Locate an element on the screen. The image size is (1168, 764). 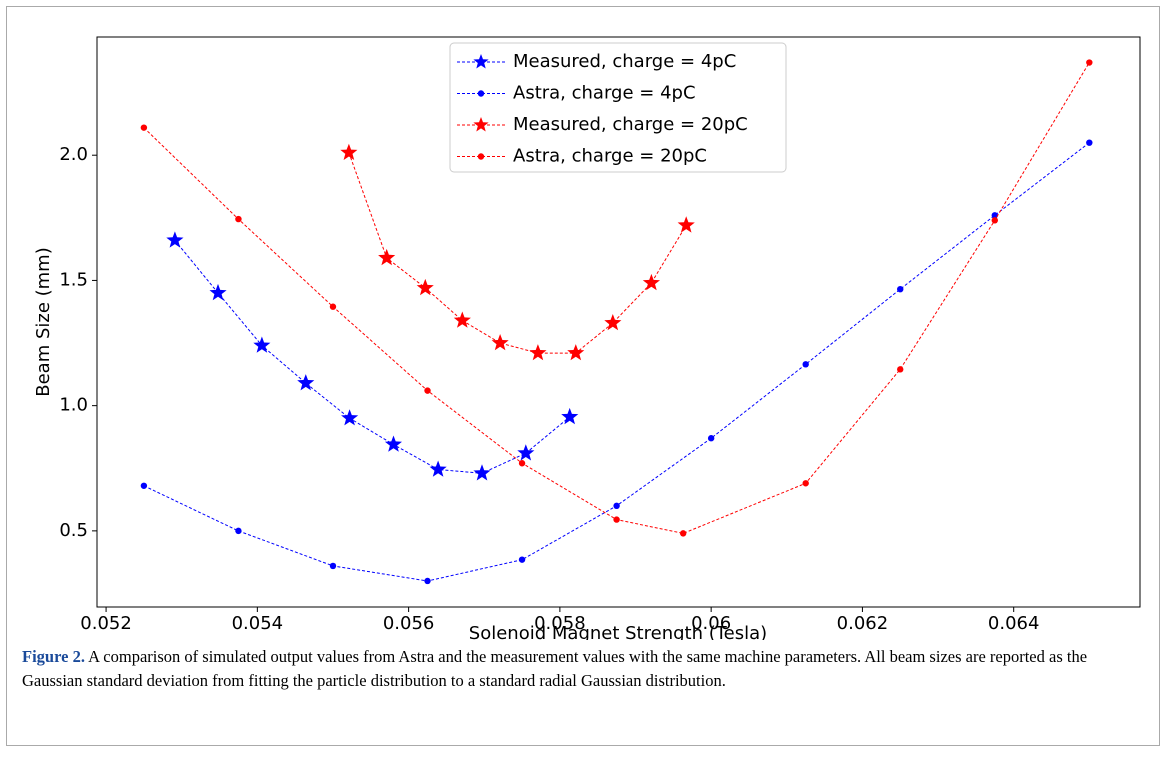
caption-label: Figure 2. is located at coordinates (53, 656).